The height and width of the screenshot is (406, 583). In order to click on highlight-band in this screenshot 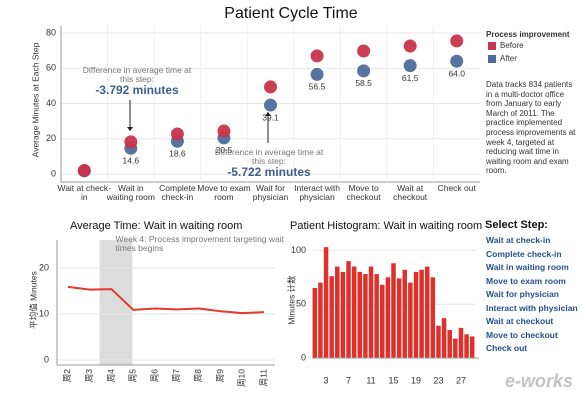, I will do `click(116, 302)`.